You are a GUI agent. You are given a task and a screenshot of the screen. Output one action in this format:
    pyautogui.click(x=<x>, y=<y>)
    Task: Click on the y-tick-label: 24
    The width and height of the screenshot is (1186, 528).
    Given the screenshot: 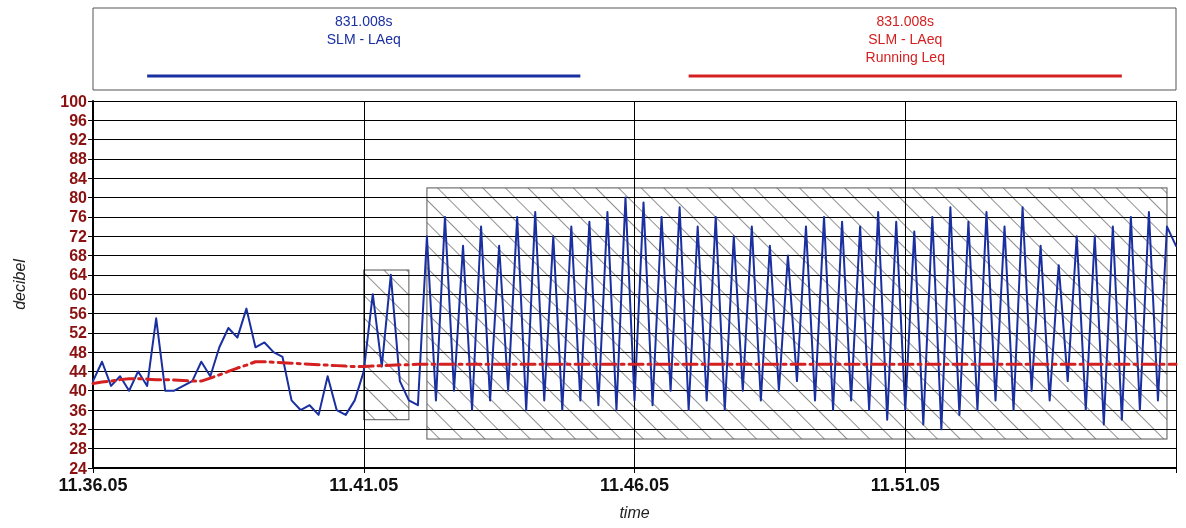 What is the action you would take?
    pyautogui.click(x=78, y=468)
    